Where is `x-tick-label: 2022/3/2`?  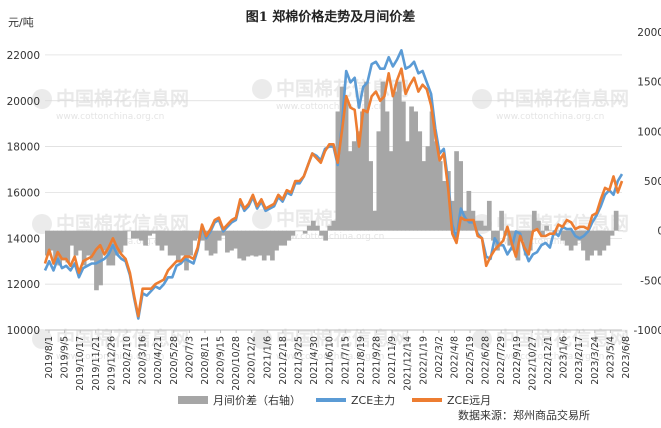 x-tick-label: 2022/3/2 is located at coordinates (439, 357).